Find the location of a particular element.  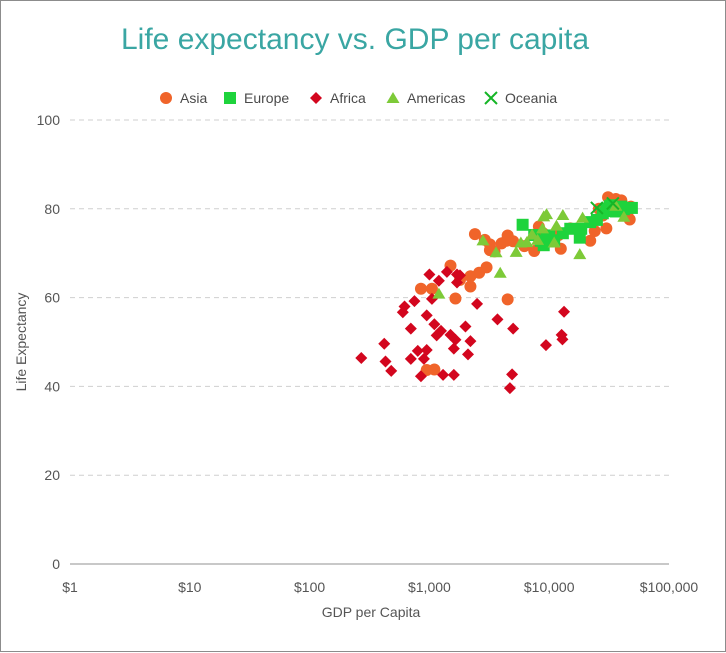

y-tick-label: 40 is located at coordinates (52, 386).